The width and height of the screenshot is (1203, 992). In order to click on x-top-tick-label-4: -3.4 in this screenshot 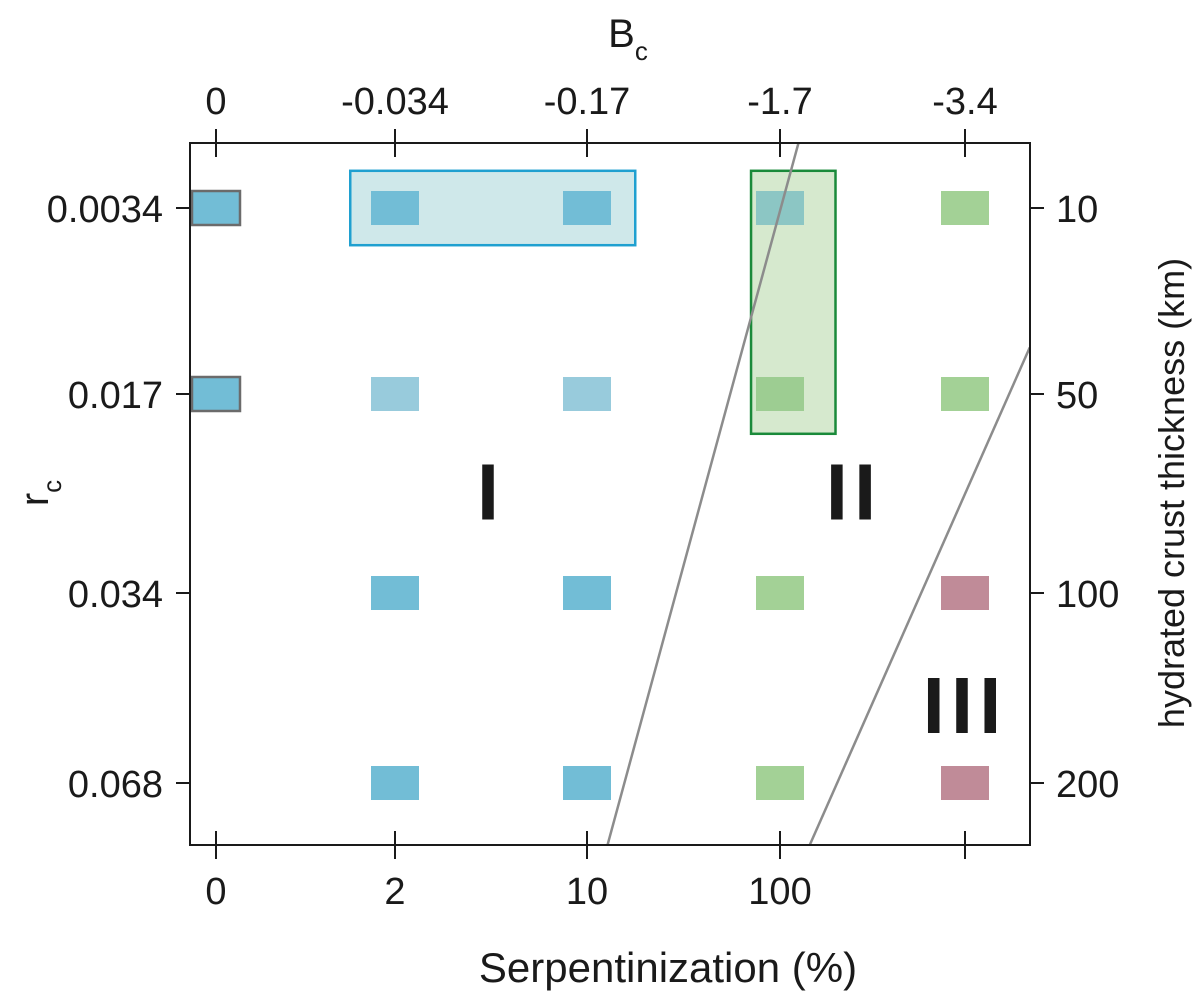, I will do `click(964, 102)`.